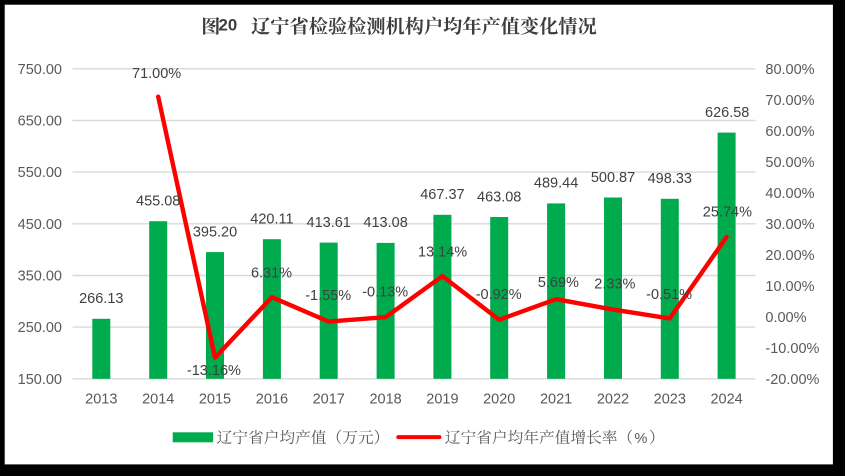  What do you see at coordinates (613, 400) in the screenshot?
I see `svg-text: 2022` at bounding box center [613, 400].